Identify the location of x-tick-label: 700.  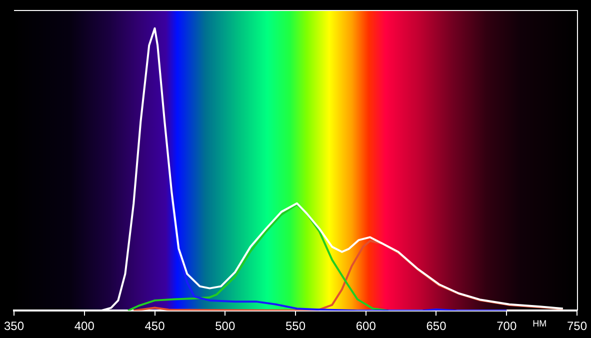
(506, 326).